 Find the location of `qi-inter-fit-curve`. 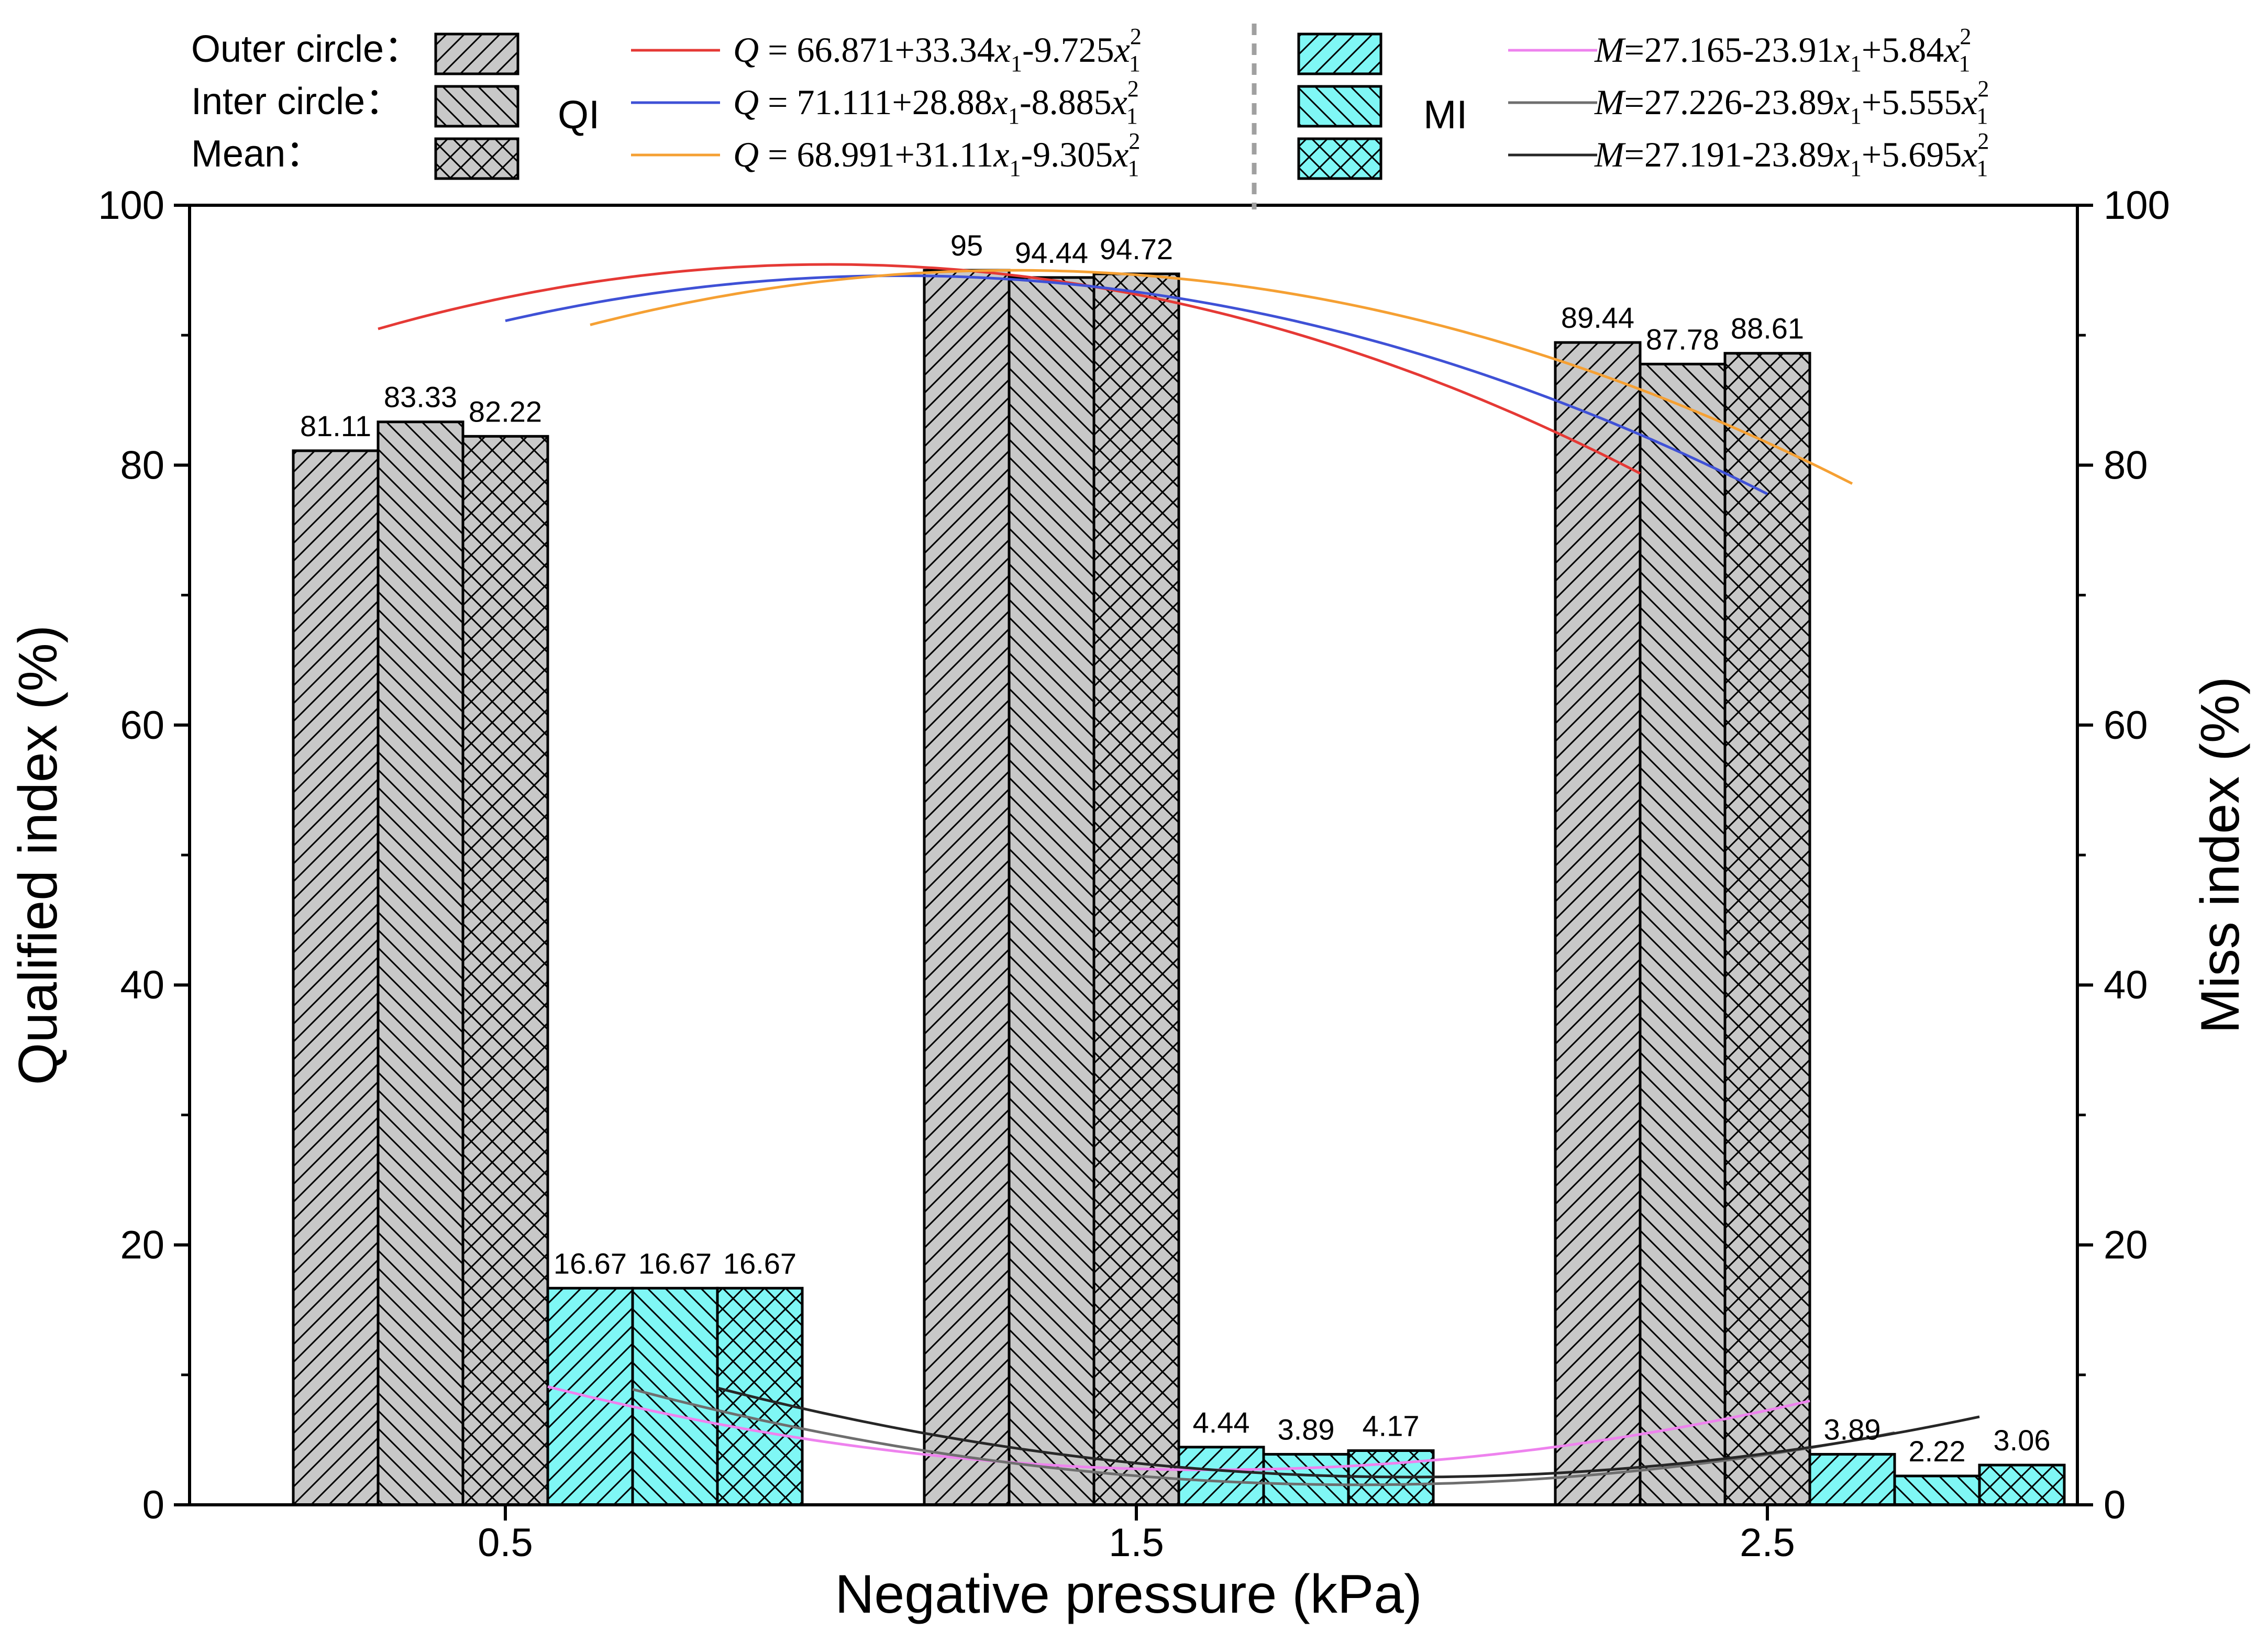

qi-inter-fit-curve is located at coordinates (1136, 384).